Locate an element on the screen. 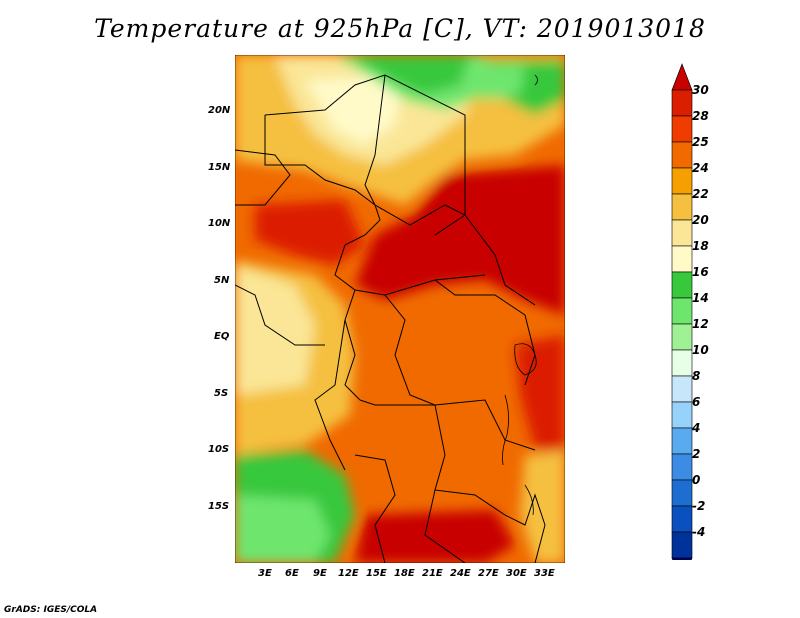  colorbar-label: 18 is located at coordinates (700, 246).